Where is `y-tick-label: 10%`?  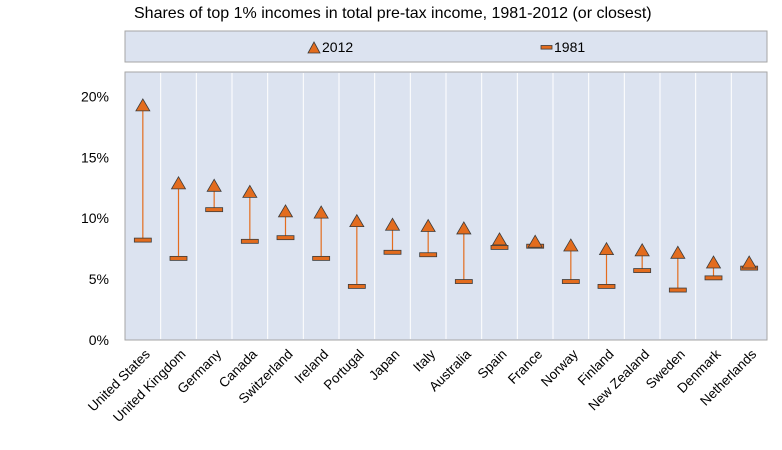
y-tick-label: 10% is located at coordinates (95, 218).